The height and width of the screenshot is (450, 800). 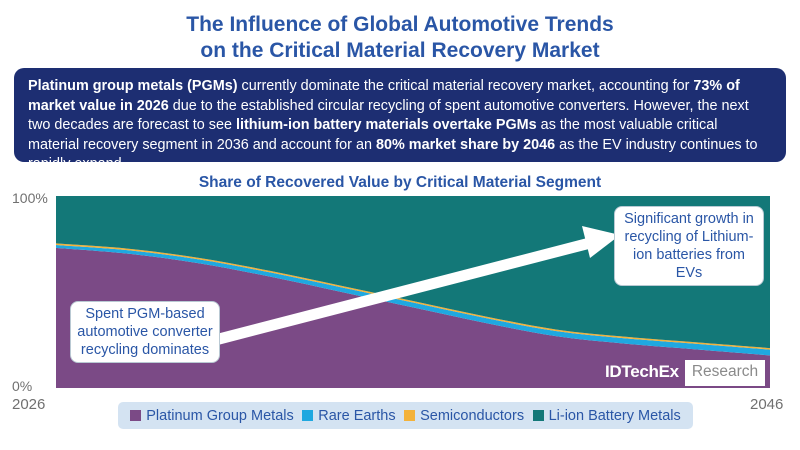 I want to click on legend-item-pgm: Platinum Group Metals, so click(x=212, y=415).